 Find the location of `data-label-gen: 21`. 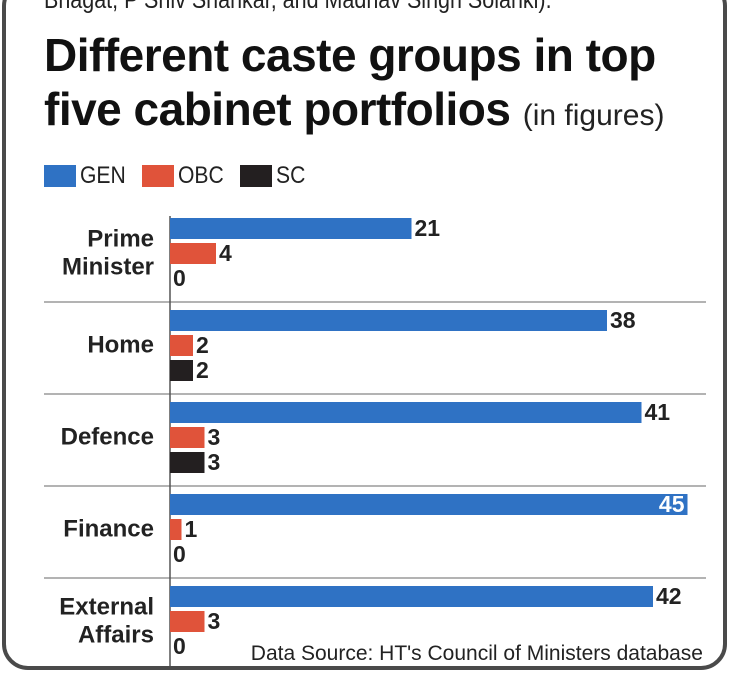

data-label-gen: 21 is located at coordinates (428, 228).